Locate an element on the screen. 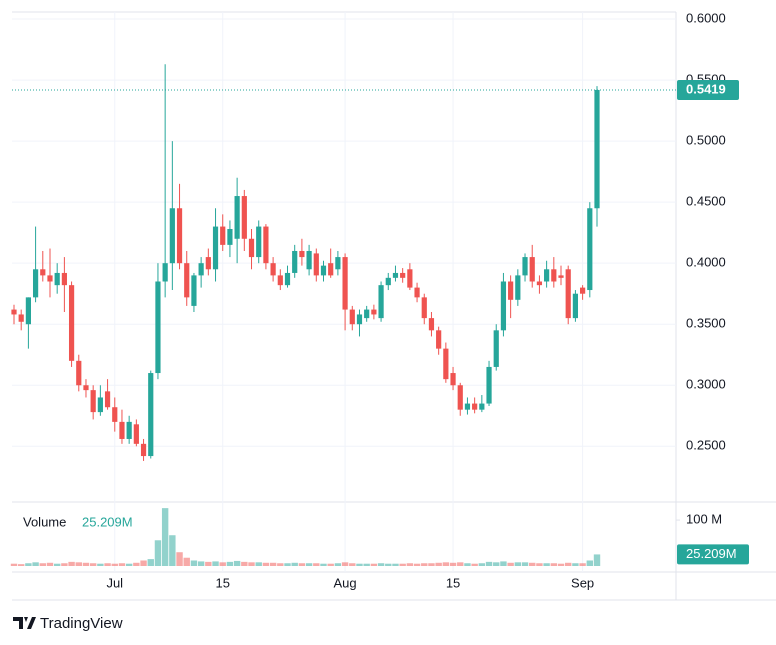  x-tick-label: 15 is located at coordinates (222, 582).